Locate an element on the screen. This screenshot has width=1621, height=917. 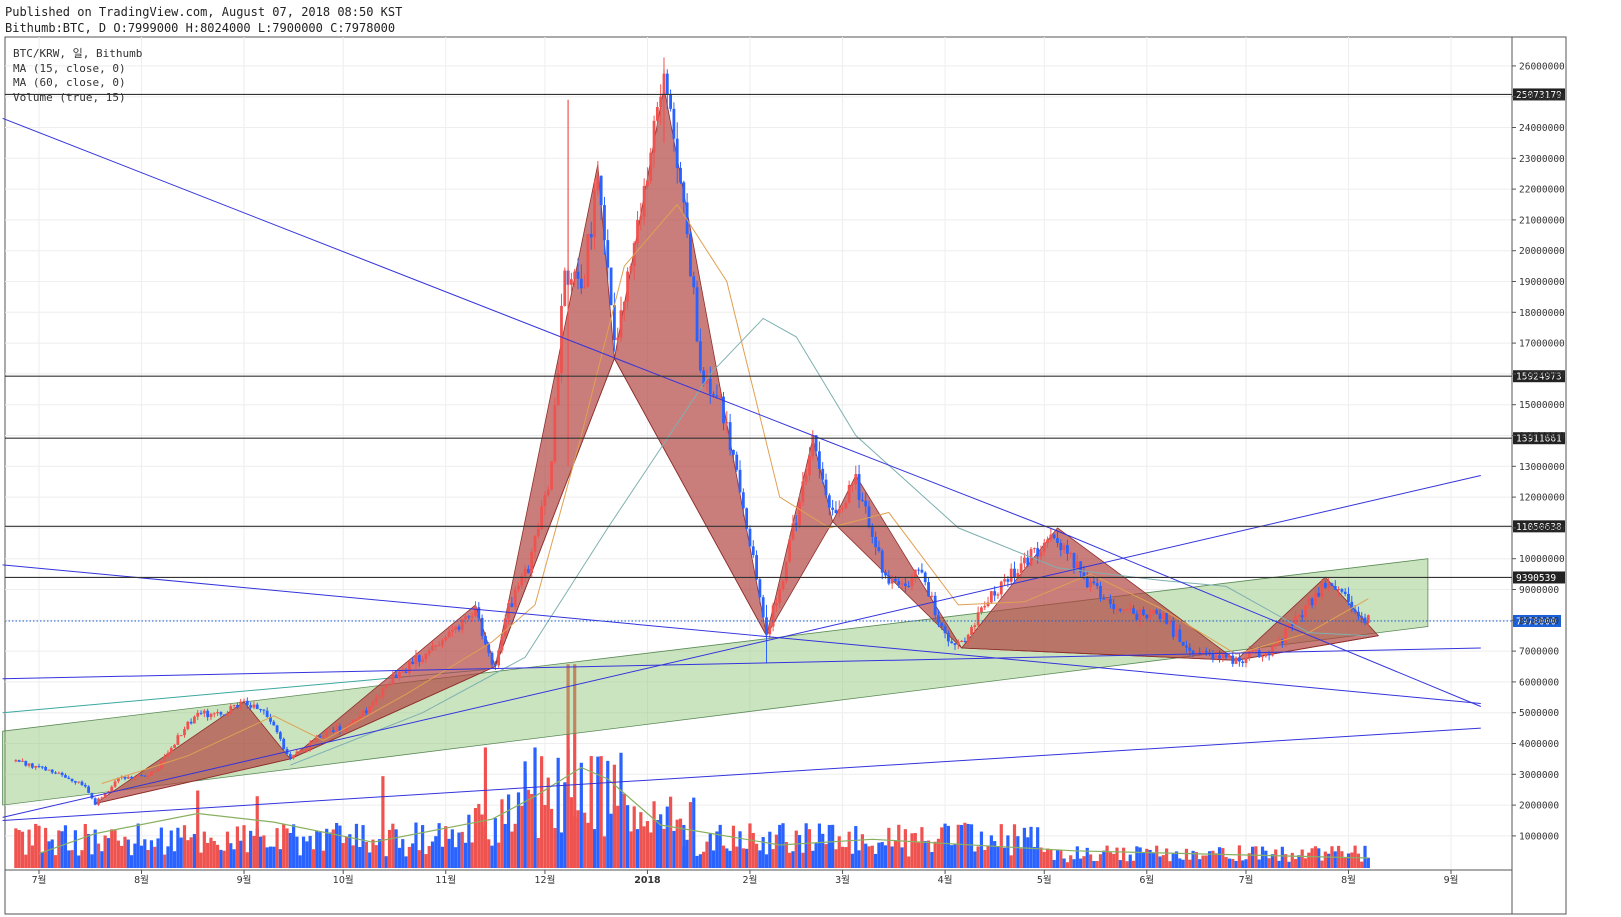
legend-ma15: MA (15, close, 0) is located at coordinates (69, 68).